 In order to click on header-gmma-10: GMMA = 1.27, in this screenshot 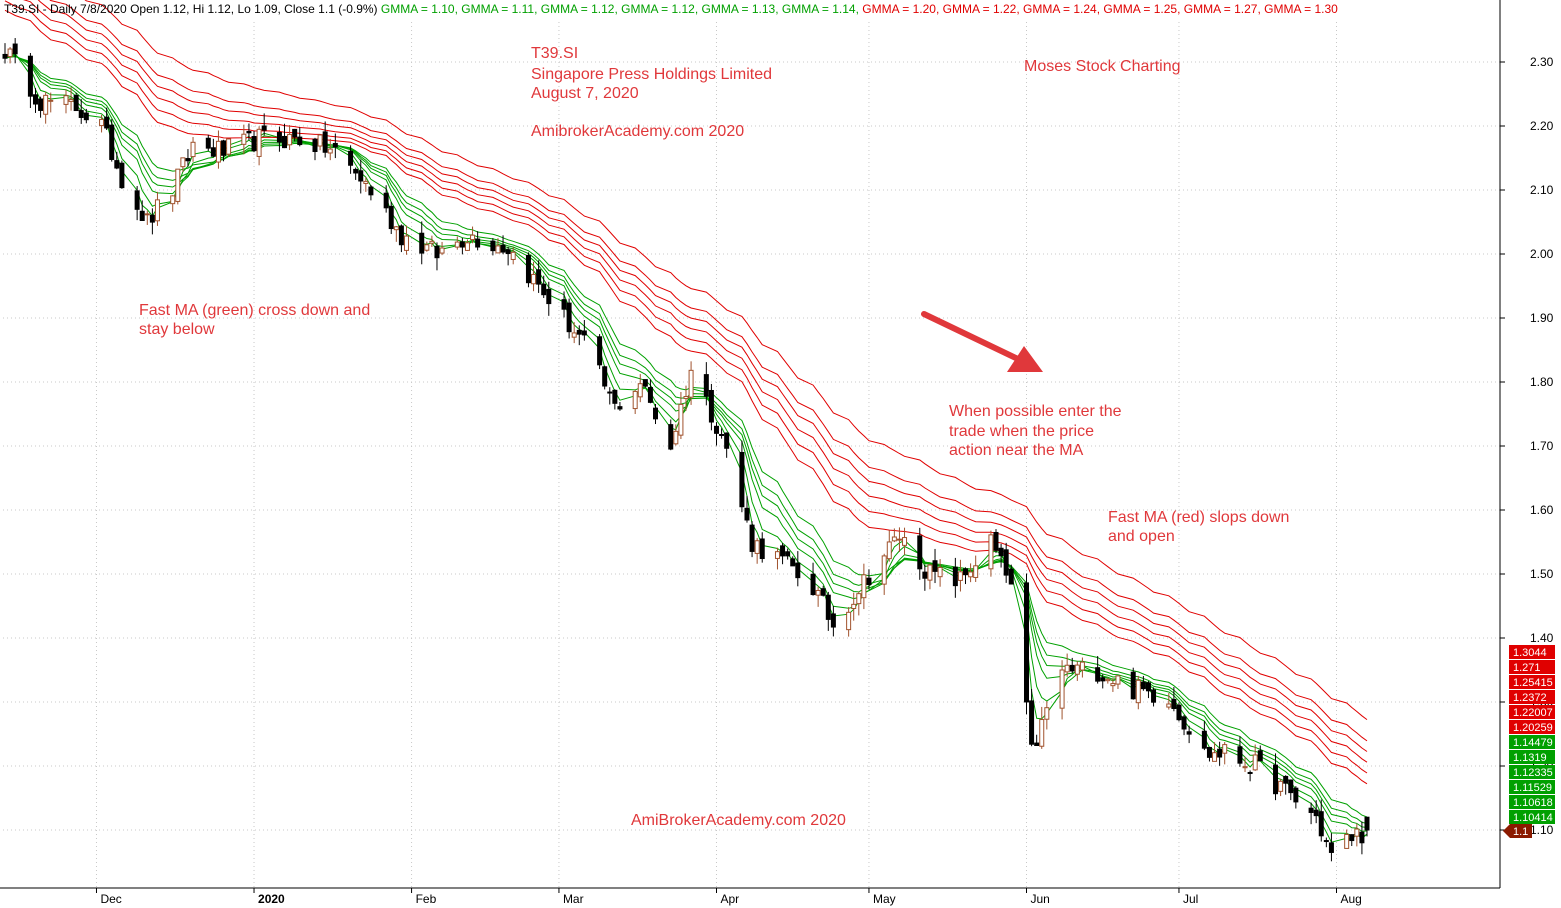, I will do `click(1220, 9)`.